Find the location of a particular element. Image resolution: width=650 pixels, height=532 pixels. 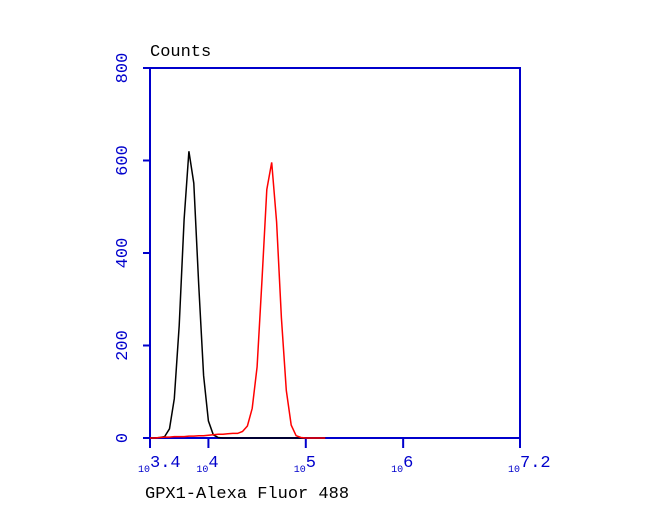

x-tick-exponent: 4 is located at coordinates (213, 463).